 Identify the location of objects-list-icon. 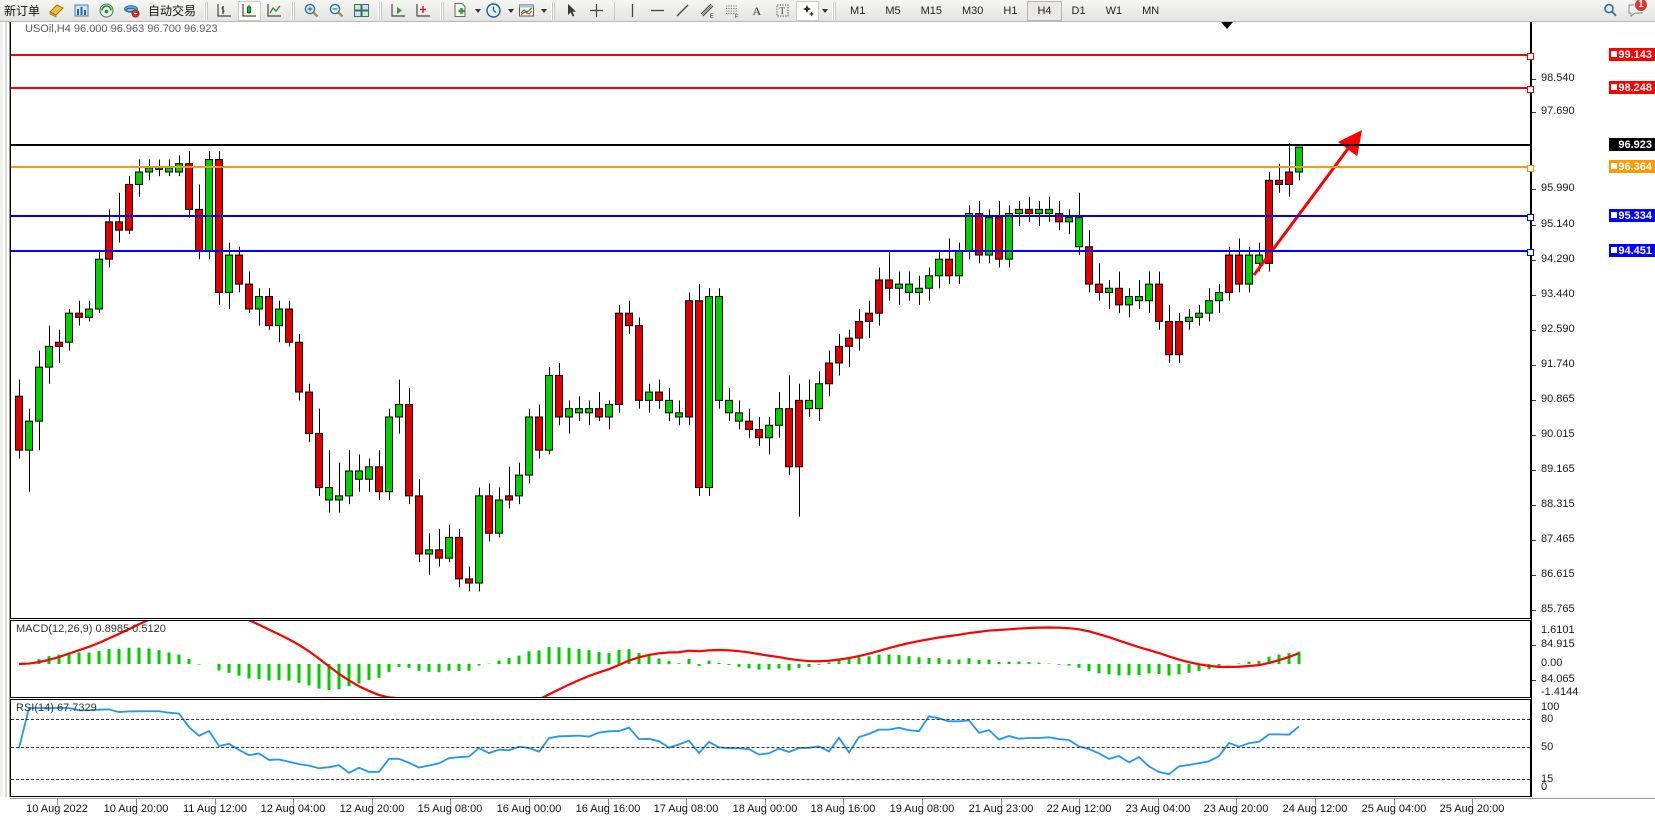
(808, 10).